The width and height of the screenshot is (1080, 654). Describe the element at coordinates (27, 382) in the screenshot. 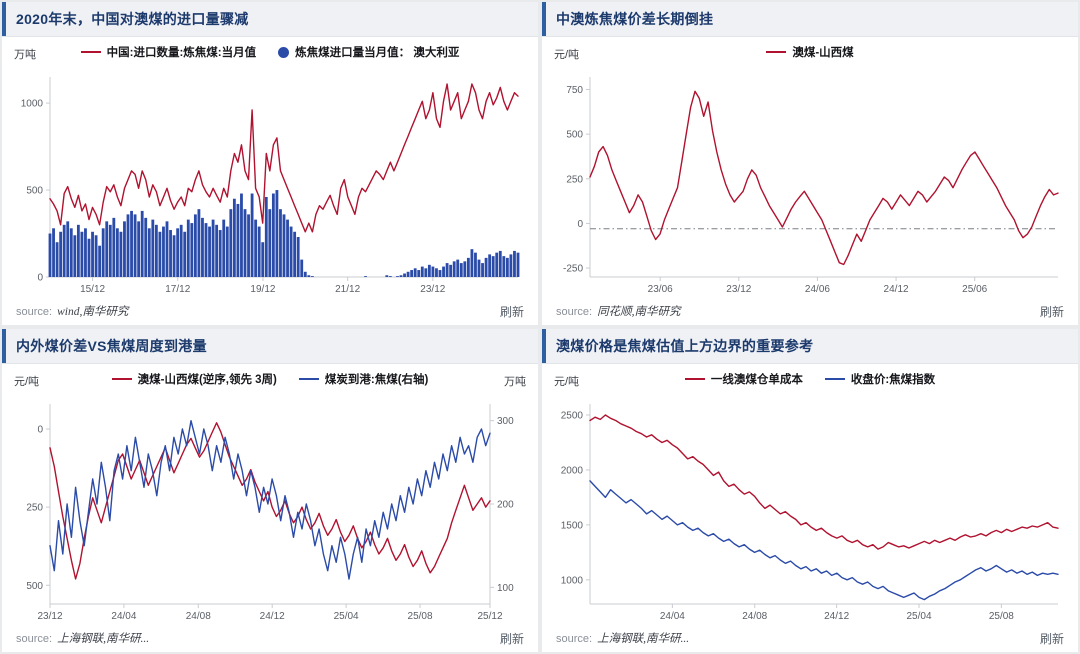

I see `axis-unit-left: 元/吨` at that location.